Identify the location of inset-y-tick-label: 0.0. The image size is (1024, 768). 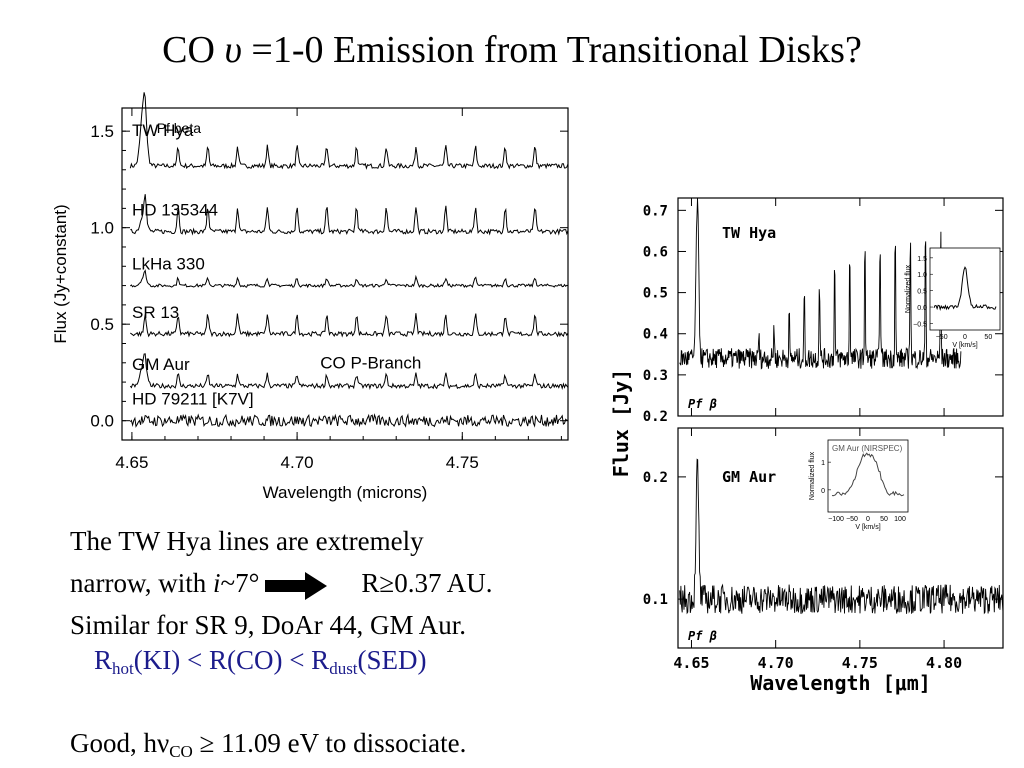
(922, 308).